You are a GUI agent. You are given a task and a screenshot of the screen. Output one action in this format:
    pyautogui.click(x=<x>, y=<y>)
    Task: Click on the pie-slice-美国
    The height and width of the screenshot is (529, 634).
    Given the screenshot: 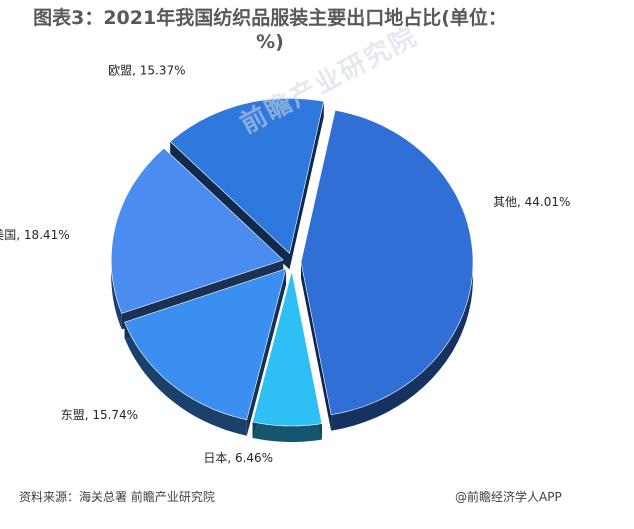 What is the action you would take?
    pyautogui.click(x=197, y=230)
    